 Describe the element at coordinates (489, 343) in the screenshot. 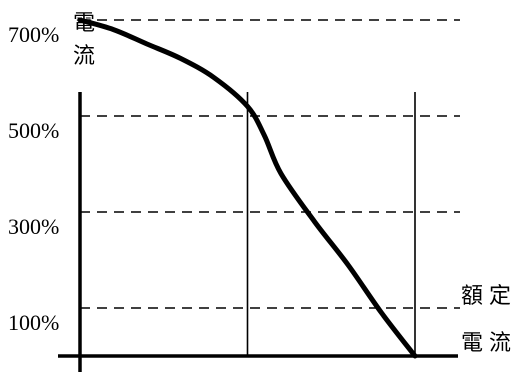

I see `x-label-line: 電流` at that location.